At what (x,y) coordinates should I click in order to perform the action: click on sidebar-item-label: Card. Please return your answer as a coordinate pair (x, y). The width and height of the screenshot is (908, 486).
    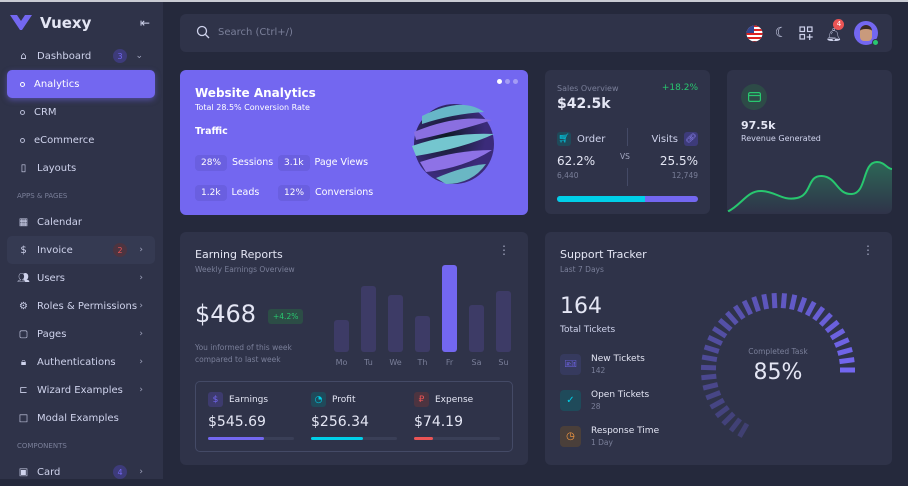
    Looking at the image, I should click on (49, 472).